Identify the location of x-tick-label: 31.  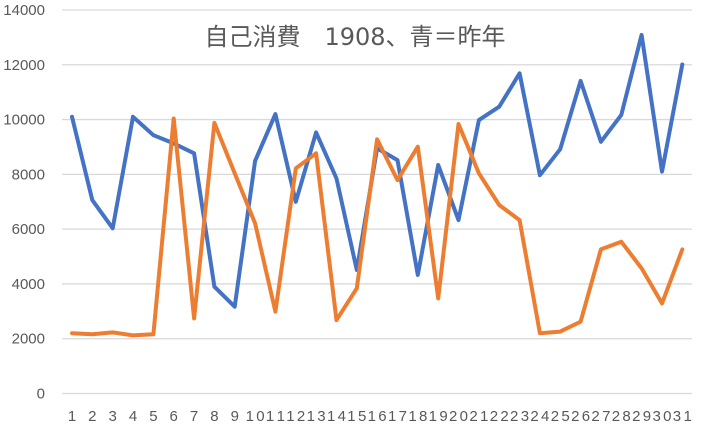
(682, 416).